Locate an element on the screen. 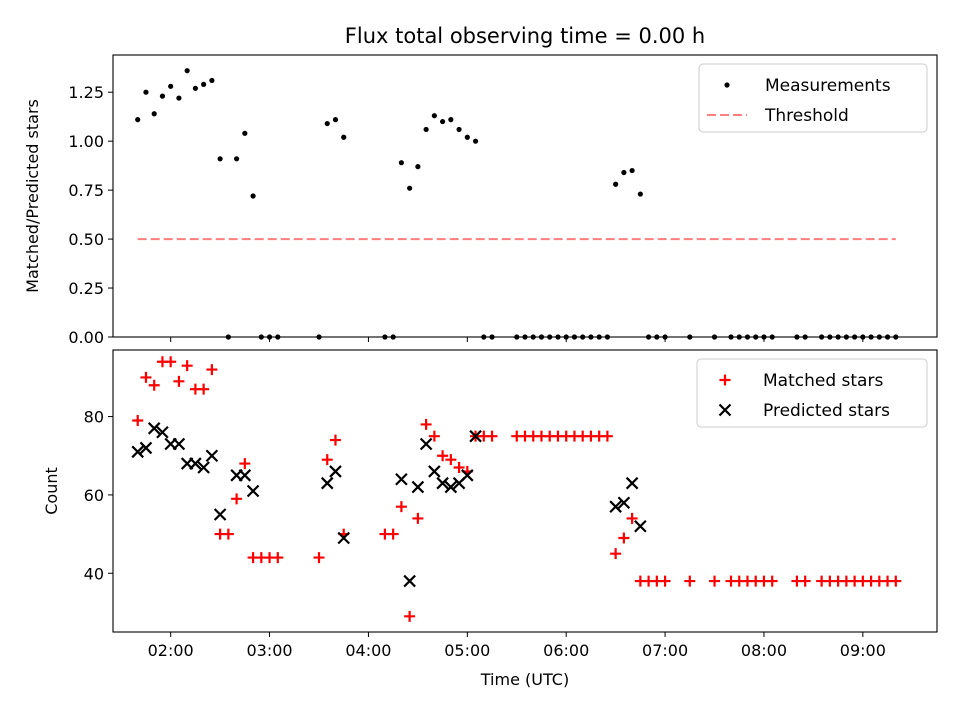 The height and width of the screenshot is (720, 960). x-tick-label: 03:00 is located at coordinates (270, 650).